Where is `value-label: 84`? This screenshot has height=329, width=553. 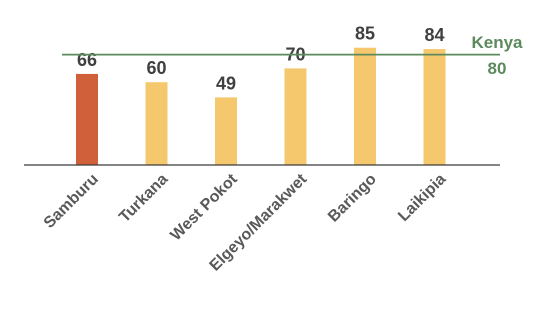 value-label: 84 is located at coordinates (434, 35).